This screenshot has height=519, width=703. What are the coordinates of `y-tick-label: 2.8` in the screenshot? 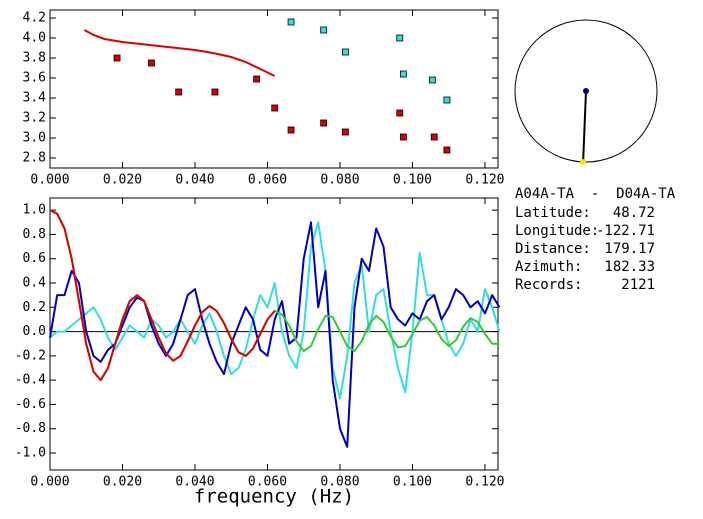 It's located at (34, 158).